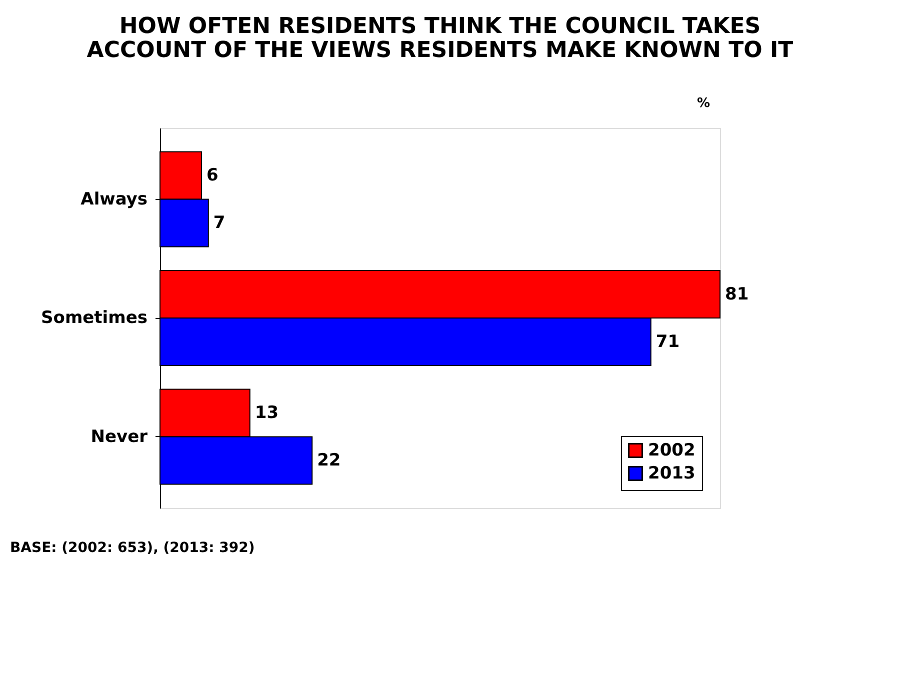  What do you see at coordinates (119, 436) in the screenshot?
I see `y-tick-label: Never` at bounding box center [119, 436].